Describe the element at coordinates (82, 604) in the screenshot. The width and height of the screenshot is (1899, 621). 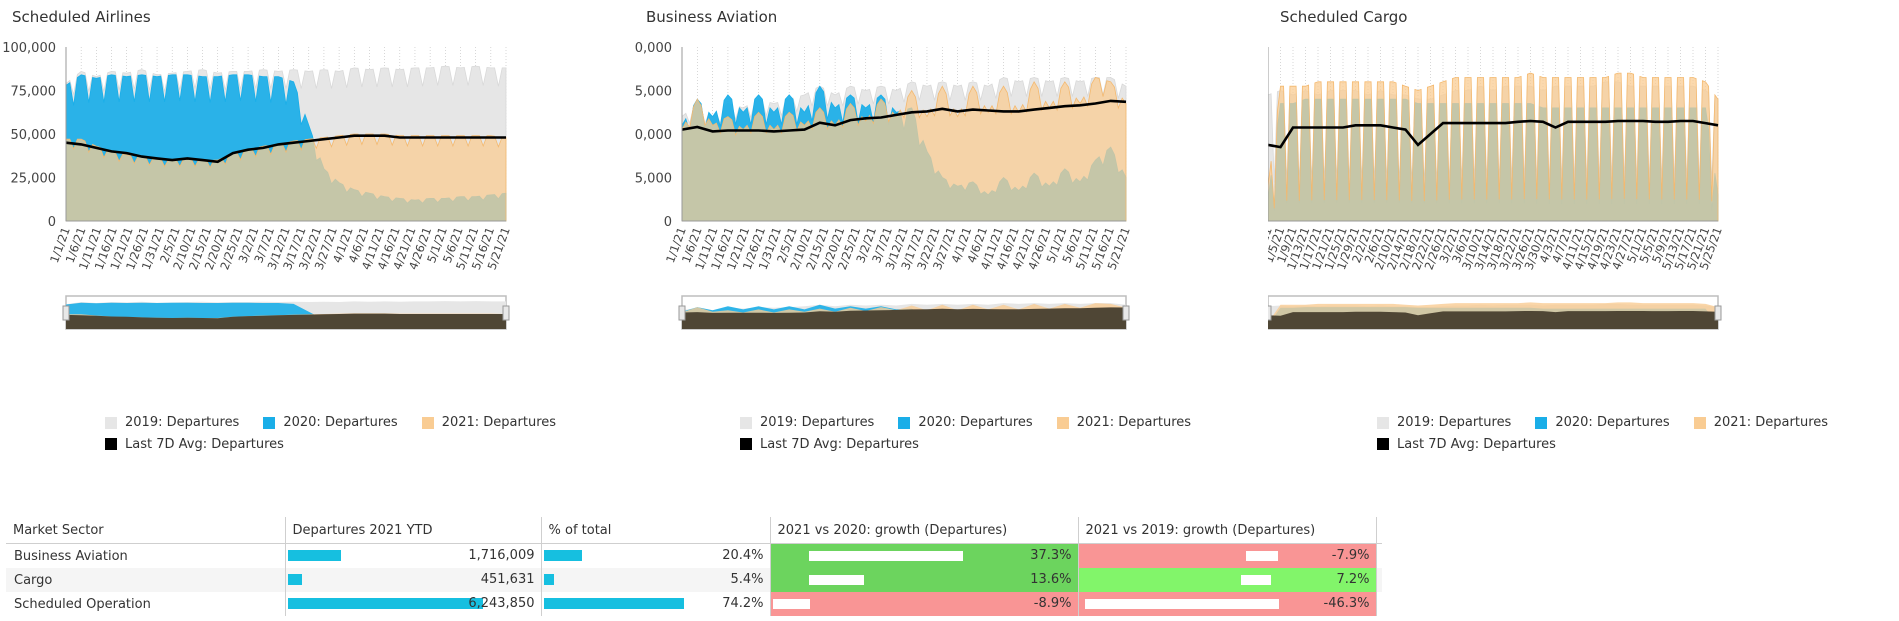
I see `sector-label: Scheduled Operation` at that location.